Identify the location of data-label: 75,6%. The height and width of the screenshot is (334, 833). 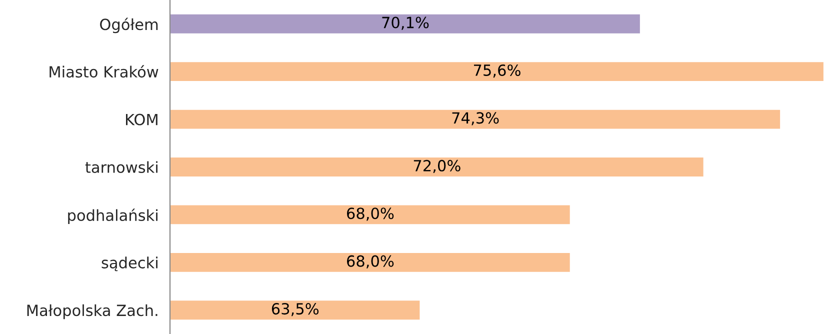
(497, 71).